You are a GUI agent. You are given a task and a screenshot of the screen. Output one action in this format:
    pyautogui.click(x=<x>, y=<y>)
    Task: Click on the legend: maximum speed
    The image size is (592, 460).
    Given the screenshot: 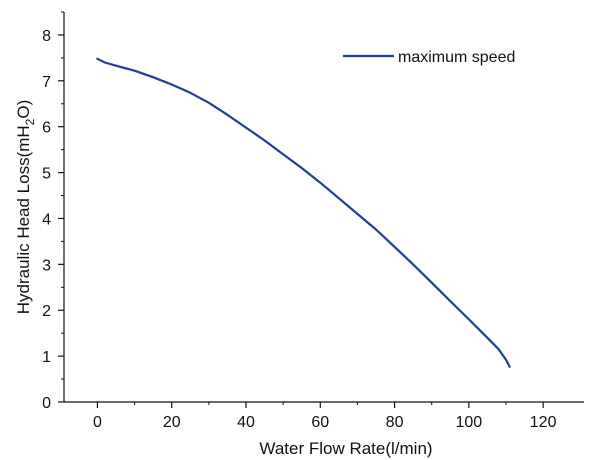 What is the action you would take?
    pyautogui.click(x=429, y=57)
    